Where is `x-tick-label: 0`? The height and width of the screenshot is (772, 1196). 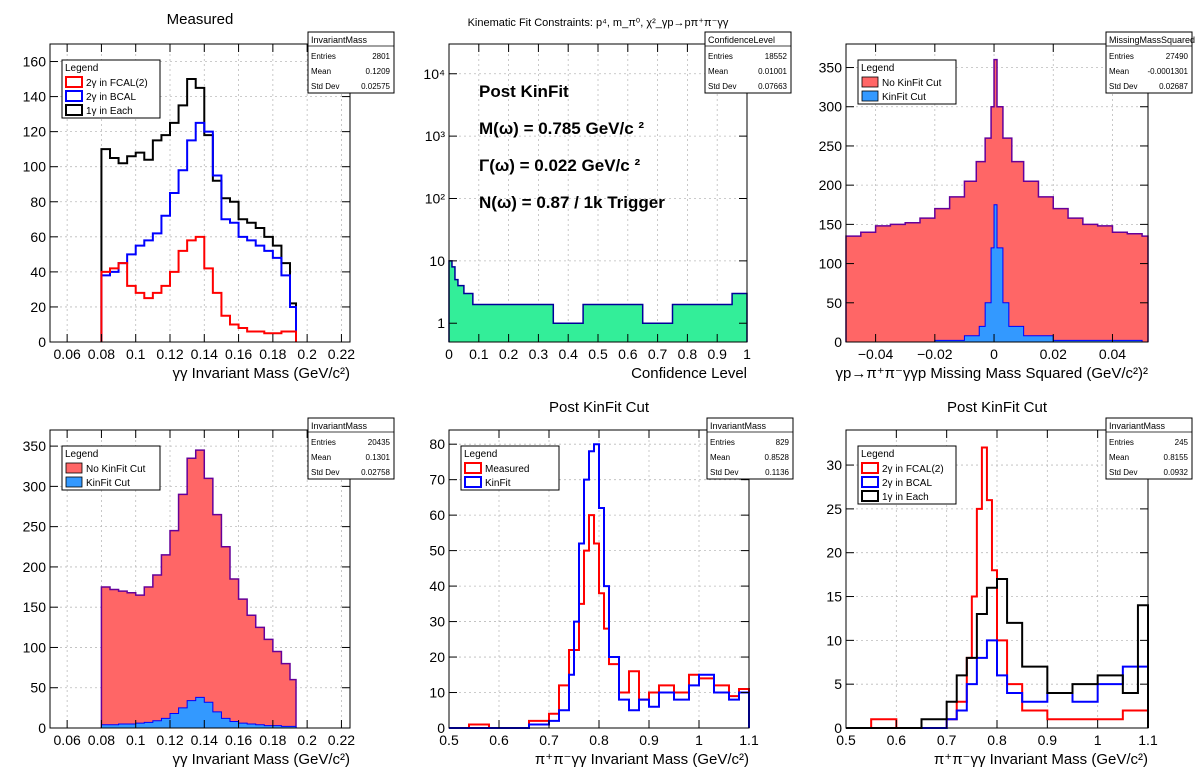 x-tick-label: 0 is located at coordinates (449, 354).